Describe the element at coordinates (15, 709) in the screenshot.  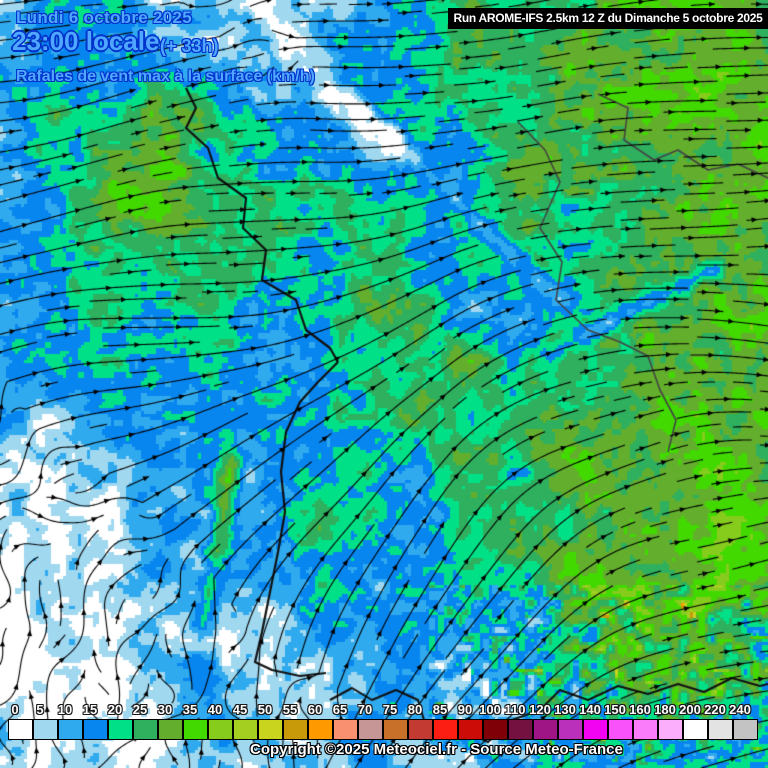
I see `scale-label: 0` at that location.